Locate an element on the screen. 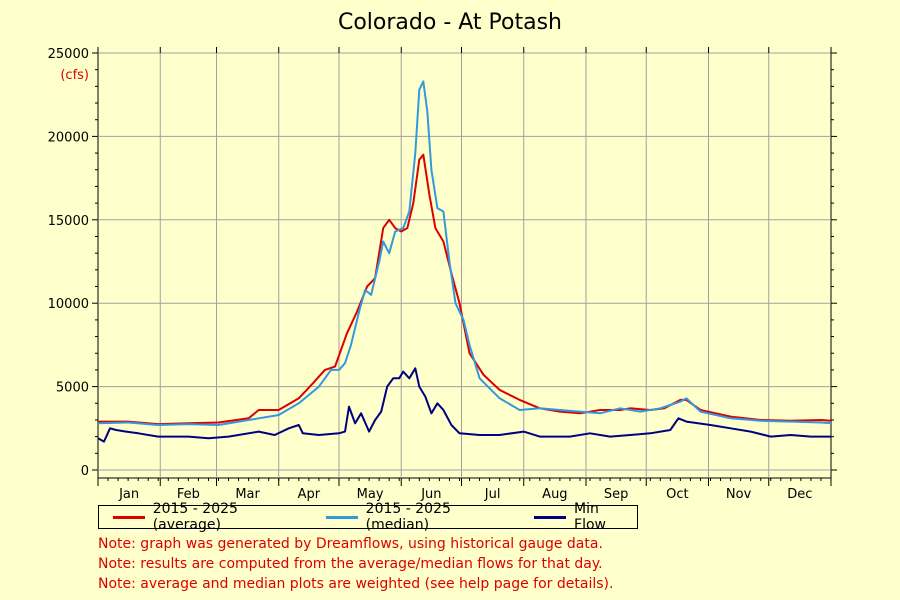 This screenshot has width=900, height=600. legend-item-average: 2015 - 2025 (average) is located at coordinates (206, 517).